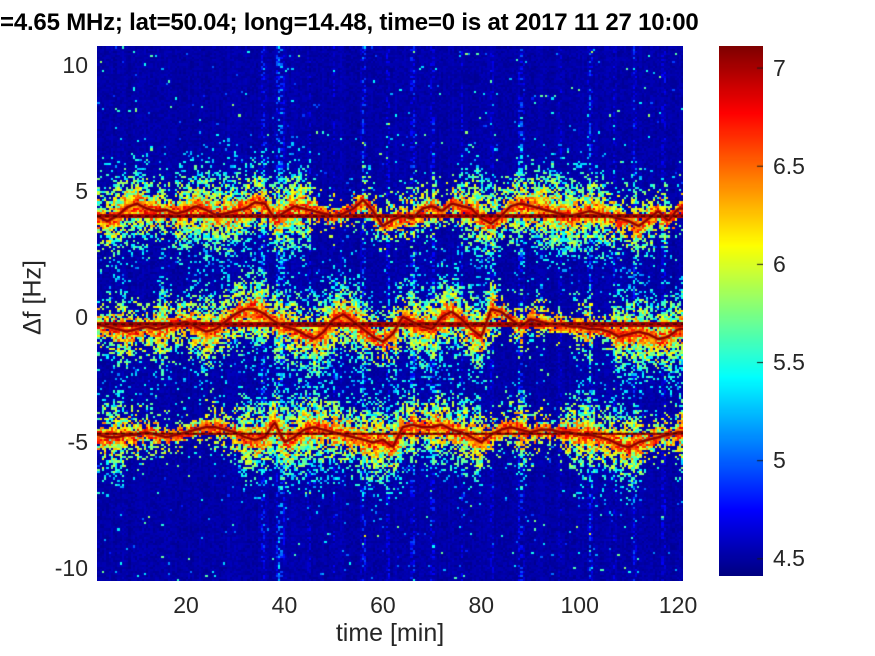 The image size is (875, 656). I want to click on y-axis-label: Δf [Hz], so click(32, 297).